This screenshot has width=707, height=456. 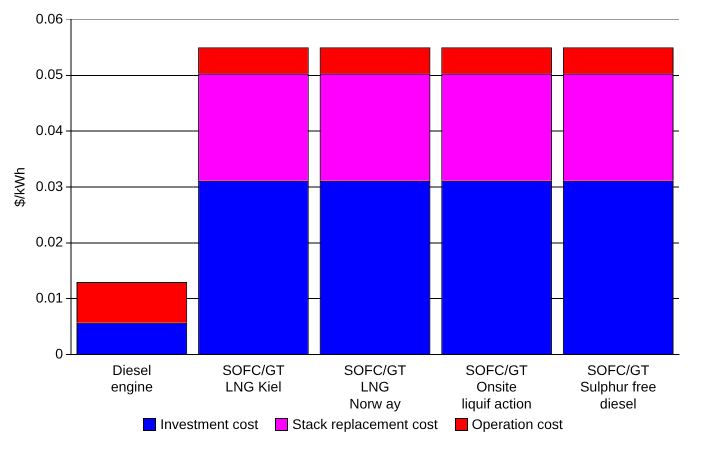 I want to click on y-tick-label: 0, so click(x=59, y=353).